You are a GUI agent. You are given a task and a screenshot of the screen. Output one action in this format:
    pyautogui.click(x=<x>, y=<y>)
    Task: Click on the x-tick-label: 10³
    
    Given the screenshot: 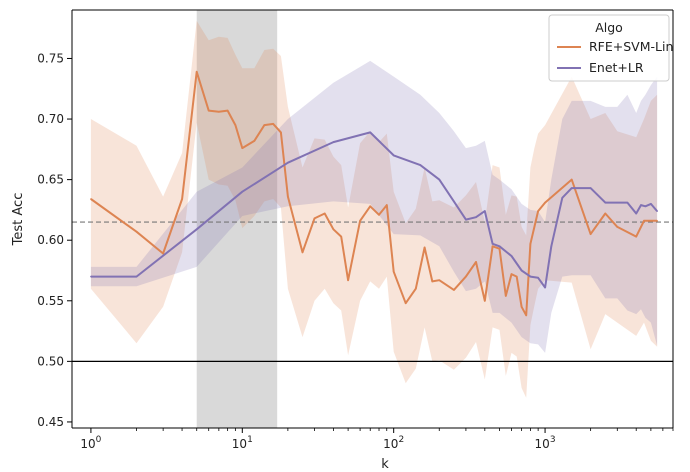 What is the action you would take?
    pyautogui.click(x=545, y=443)
    